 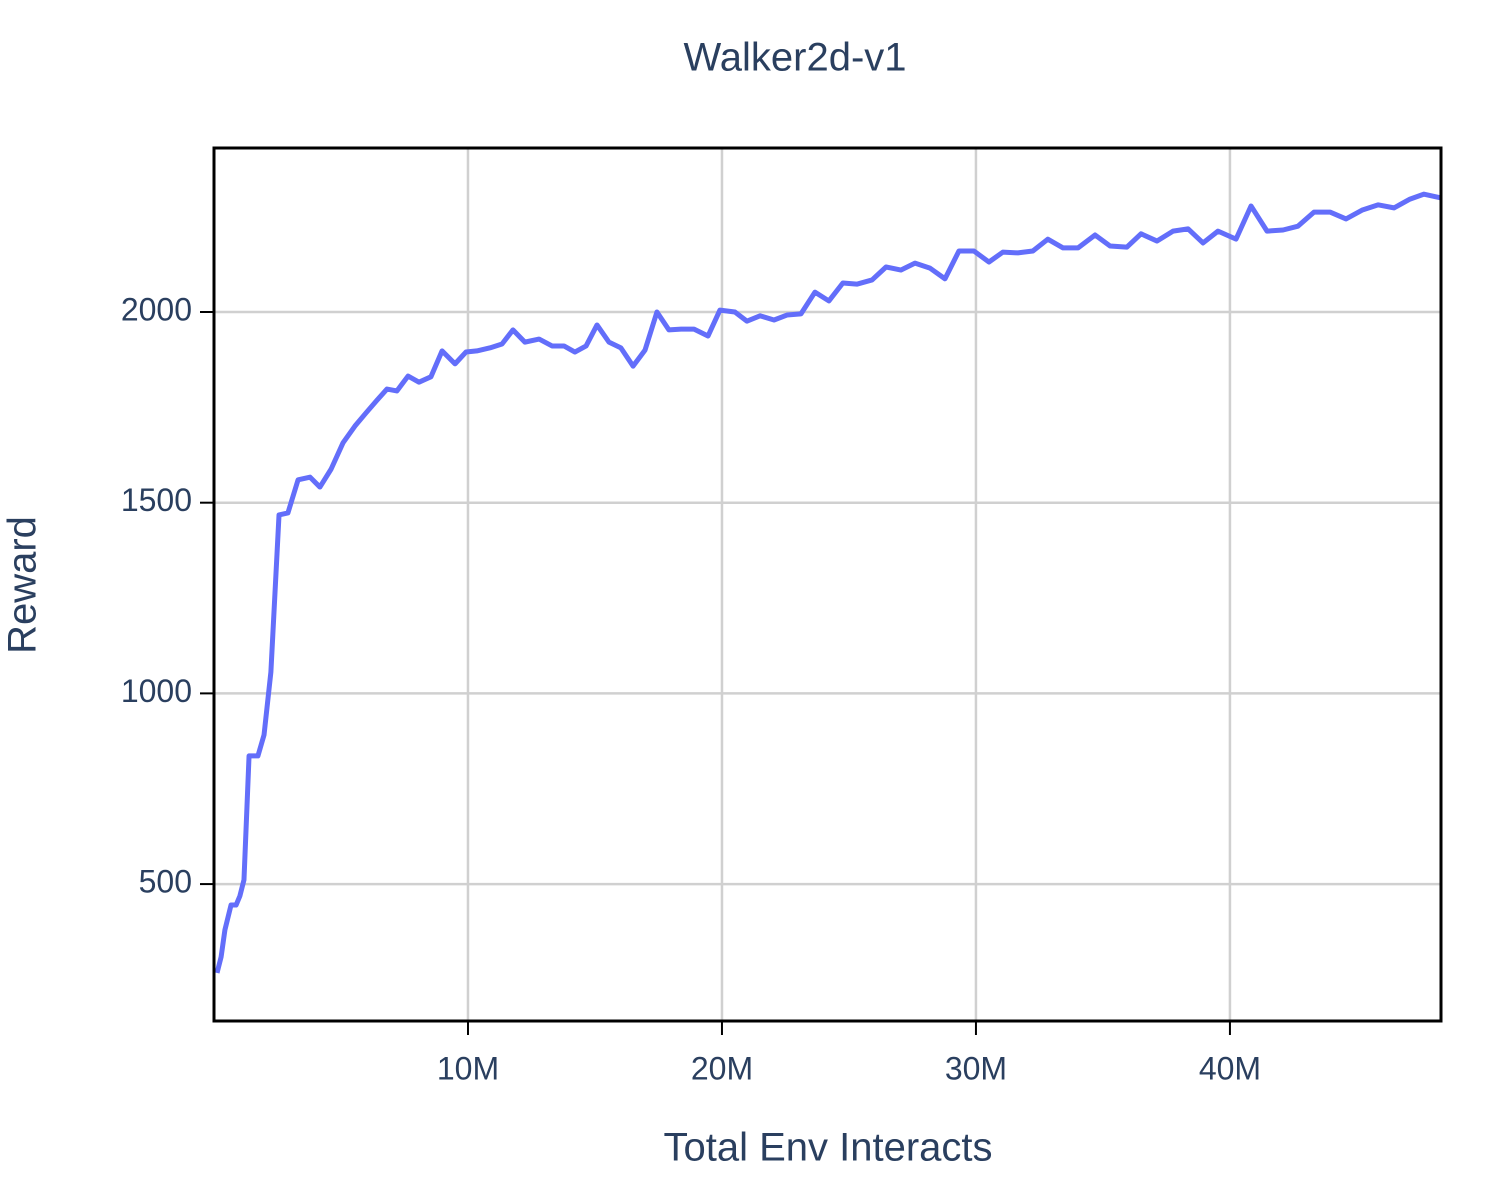 What do you see at coordinates (722, 1068) in the screenshot?
I see `x-tick-label: 20M` at bounding box center [722, 1068].